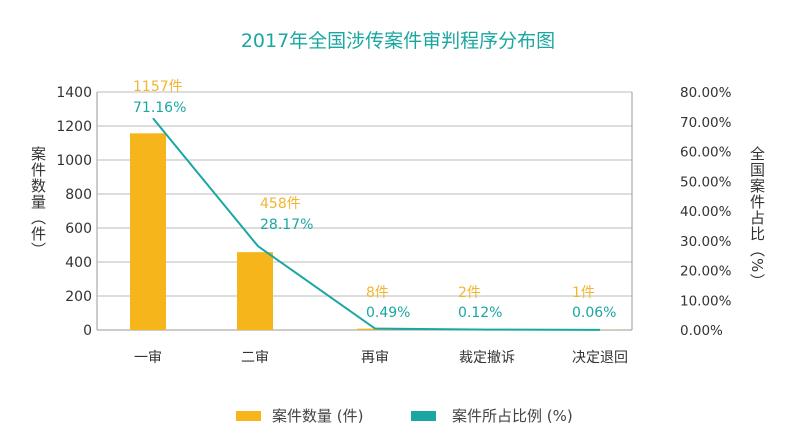 This screenshot has width=796, height=440. What do you see at coordinates (87, 331) in the screenshot?
I see `y-tick-label: 0` at bounding box center [87, 331].